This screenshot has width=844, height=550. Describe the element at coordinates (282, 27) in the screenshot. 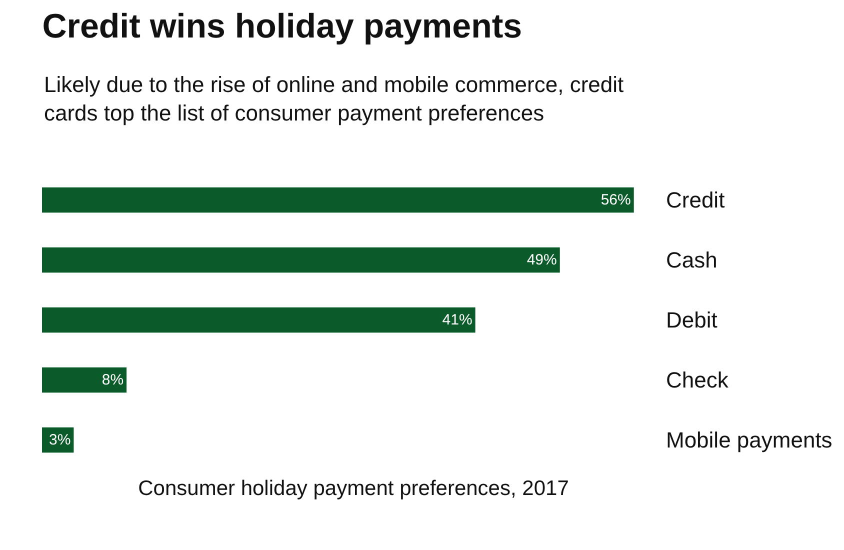

I see `chart-title: Credit wins holiday payments` at that location.